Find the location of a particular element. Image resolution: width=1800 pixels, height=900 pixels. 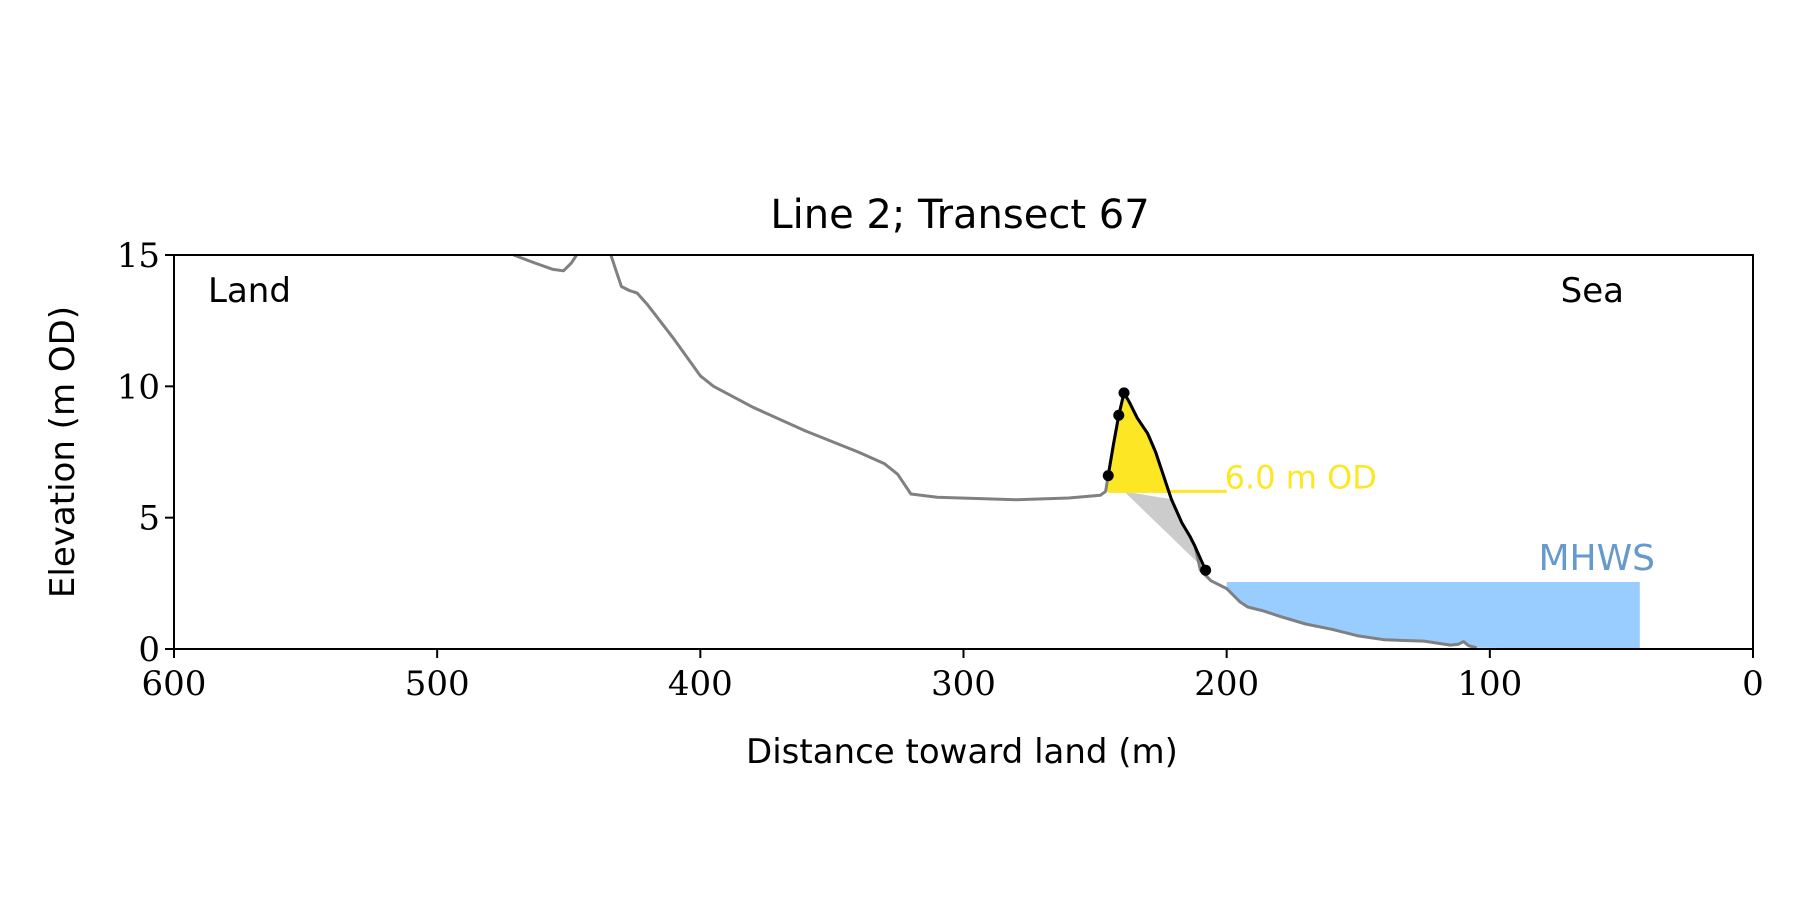

y-tick-label: 5 is located at coordinates (149, 519).